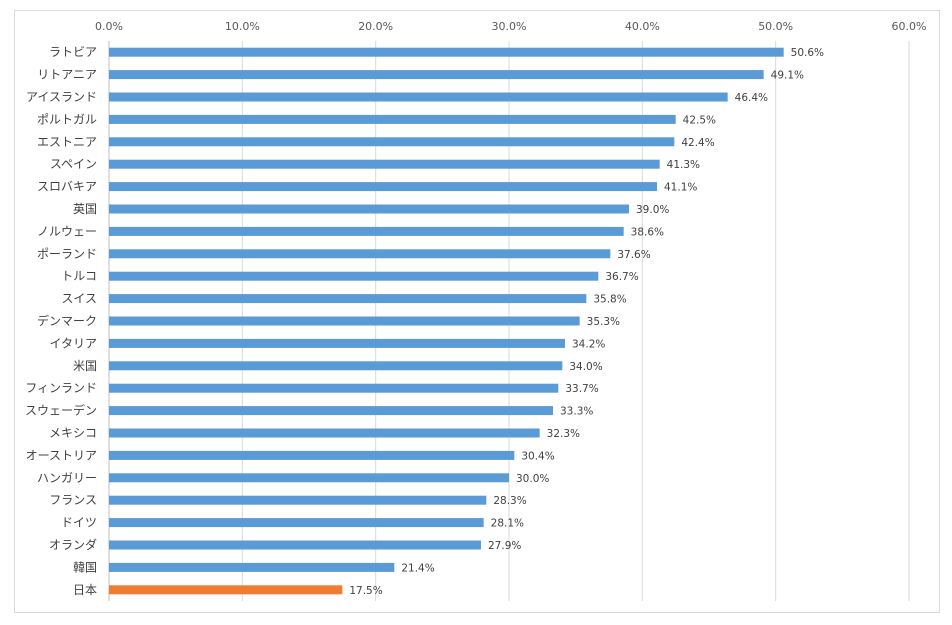 This screenshot has height=625, width=952. Describe the element at coordinates (73, 500) in the screenshot. I see `category-label: フランス` at that location.